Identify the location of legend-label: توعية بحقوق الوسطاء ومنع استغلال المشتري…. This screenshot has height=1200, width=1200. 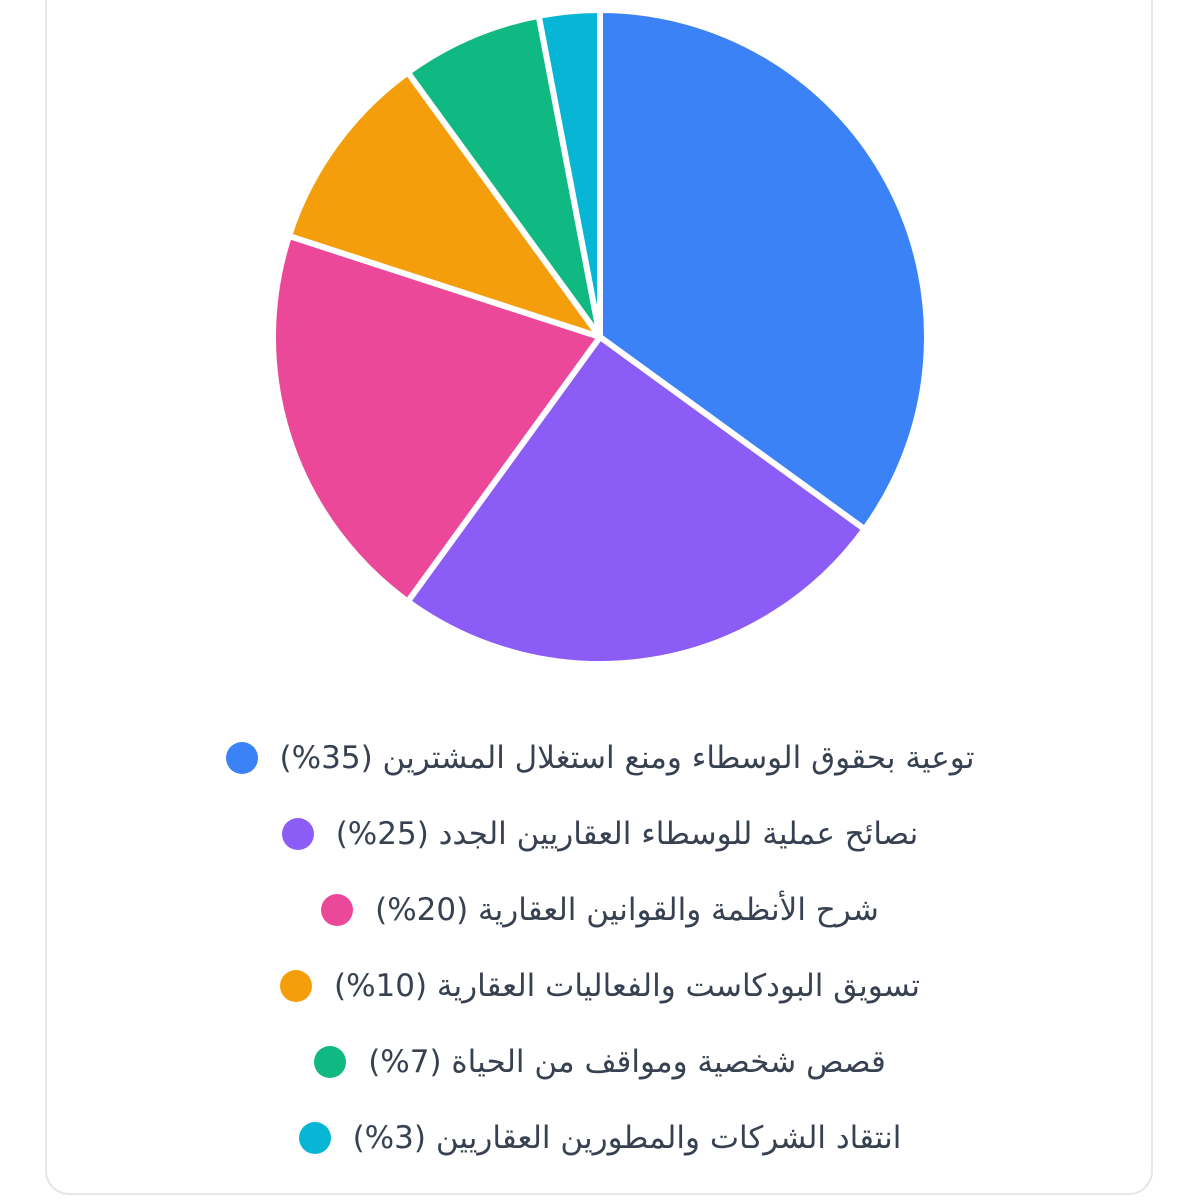
(627, 758).